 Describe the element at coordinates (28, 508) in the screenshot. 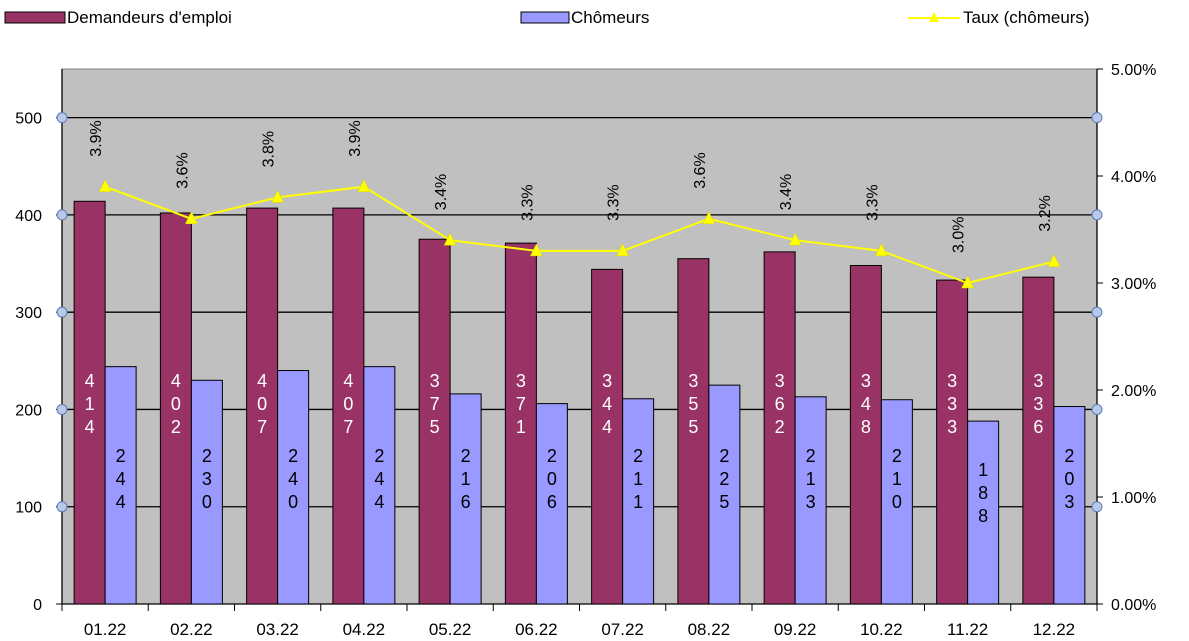

I see `y-left-tick-label: 100` at that location.